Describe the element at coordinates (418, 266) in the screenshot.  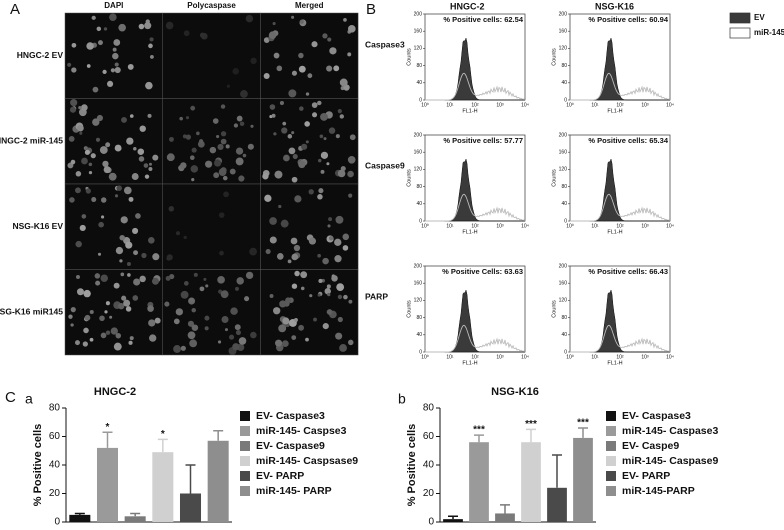
I see `y-tick-label: 200` at that location.